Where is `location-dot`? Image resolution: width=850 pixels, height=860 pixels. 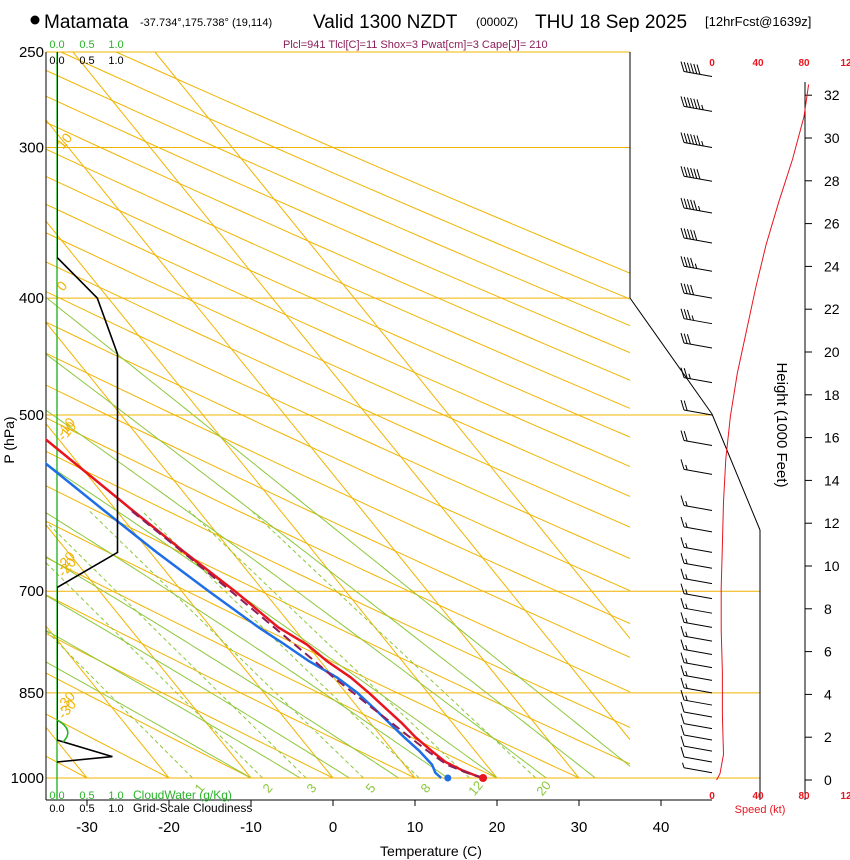 location-dot is located at coordinates (35, 20).